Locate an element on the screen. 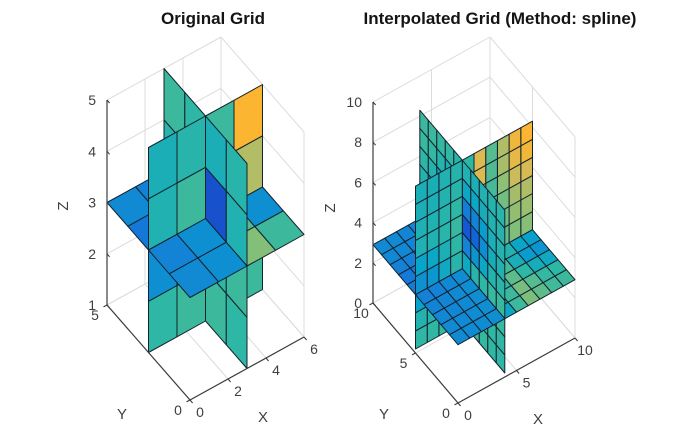 The height and width of the screenshot is (444, 699). tick-label: 3 is located at coordinates (92, 203).